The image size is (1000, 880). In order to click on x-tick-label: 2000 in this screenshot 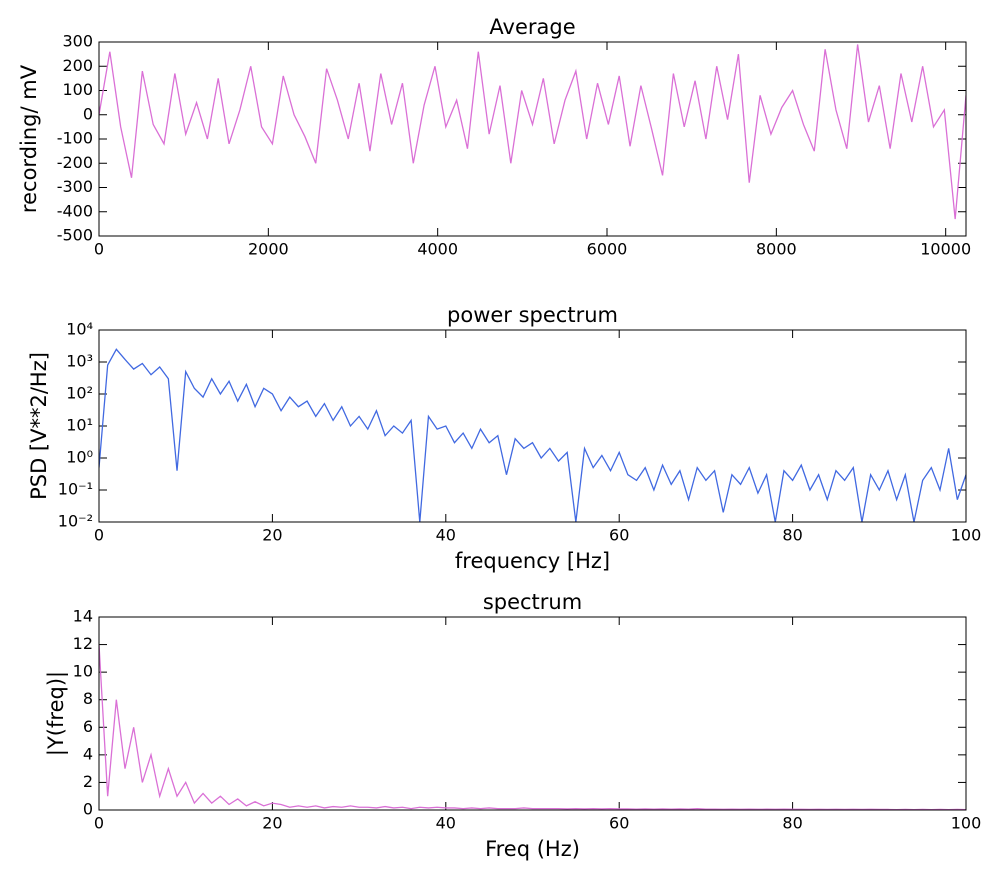, I will do `click(268, 249)`.